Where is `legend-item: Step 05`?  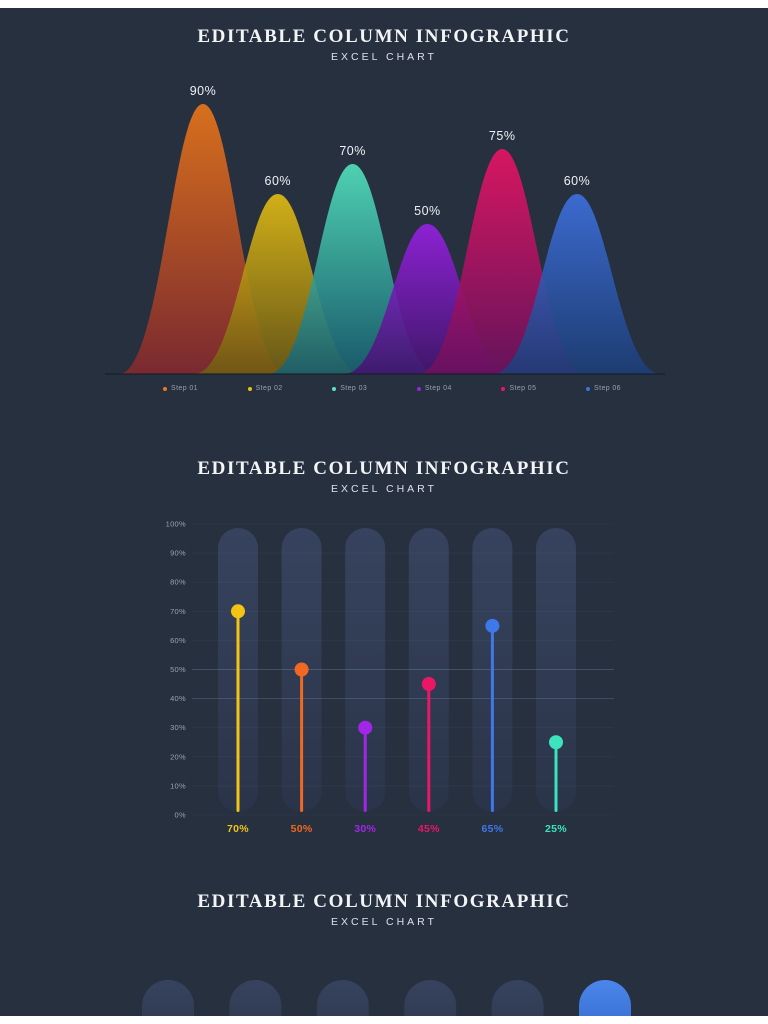
legend-item: Step 05 is located at coordinates (518, 388).